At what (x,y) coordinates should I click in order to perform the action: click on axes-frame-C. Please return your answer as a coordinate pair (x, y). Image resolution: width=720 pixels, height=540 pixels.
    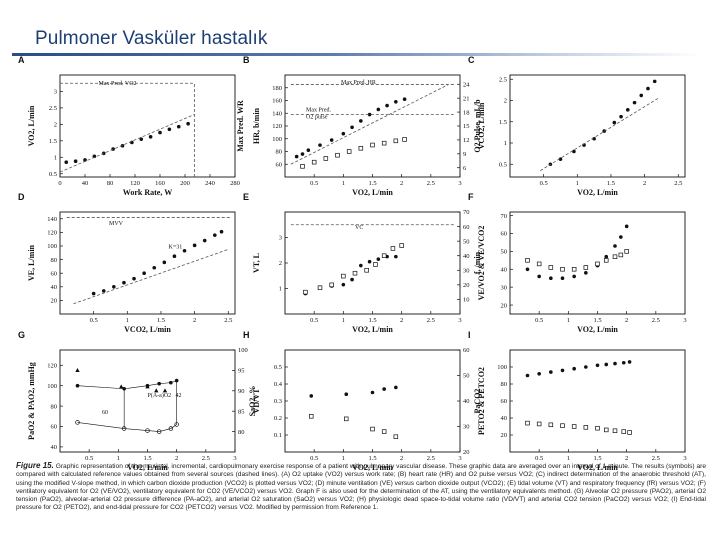
    Looking at the image, I should click on (597, 126).